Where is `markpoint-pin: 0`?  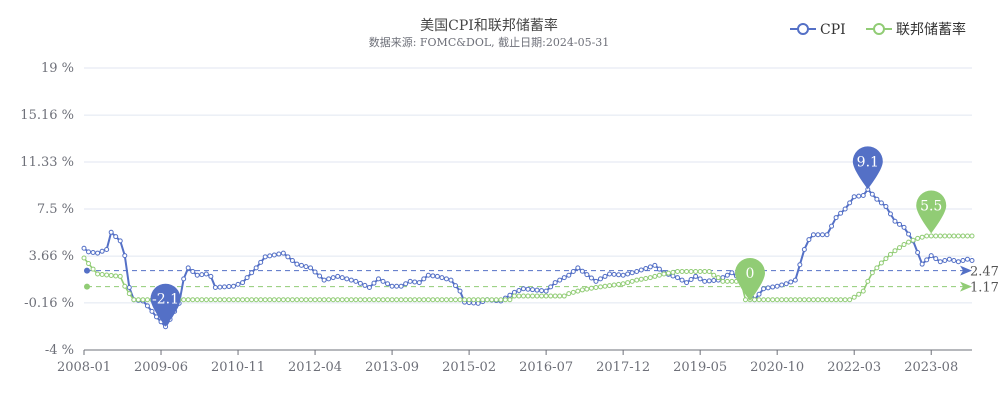 markpoint-pin: 0 is located at coordinates (750, 279).